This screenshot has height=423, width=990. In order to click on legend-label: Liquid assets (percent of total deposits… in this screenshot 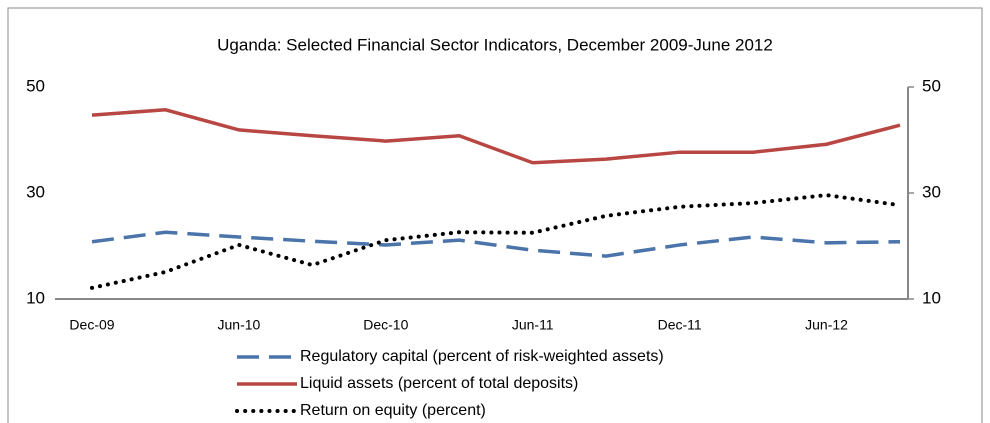, I will do `click(439, 383)`.